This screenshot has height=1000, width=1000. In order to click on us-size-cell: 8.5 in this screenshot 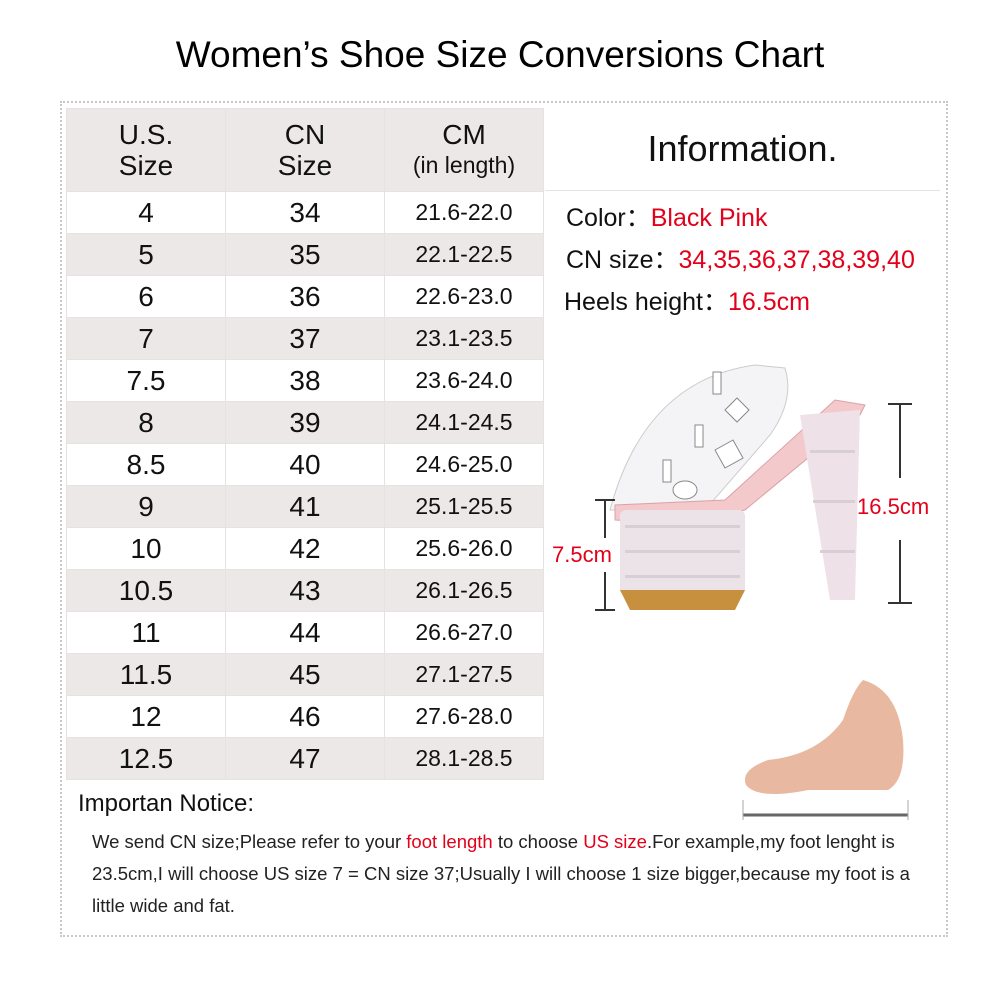, I will do `click(146, 464)`.